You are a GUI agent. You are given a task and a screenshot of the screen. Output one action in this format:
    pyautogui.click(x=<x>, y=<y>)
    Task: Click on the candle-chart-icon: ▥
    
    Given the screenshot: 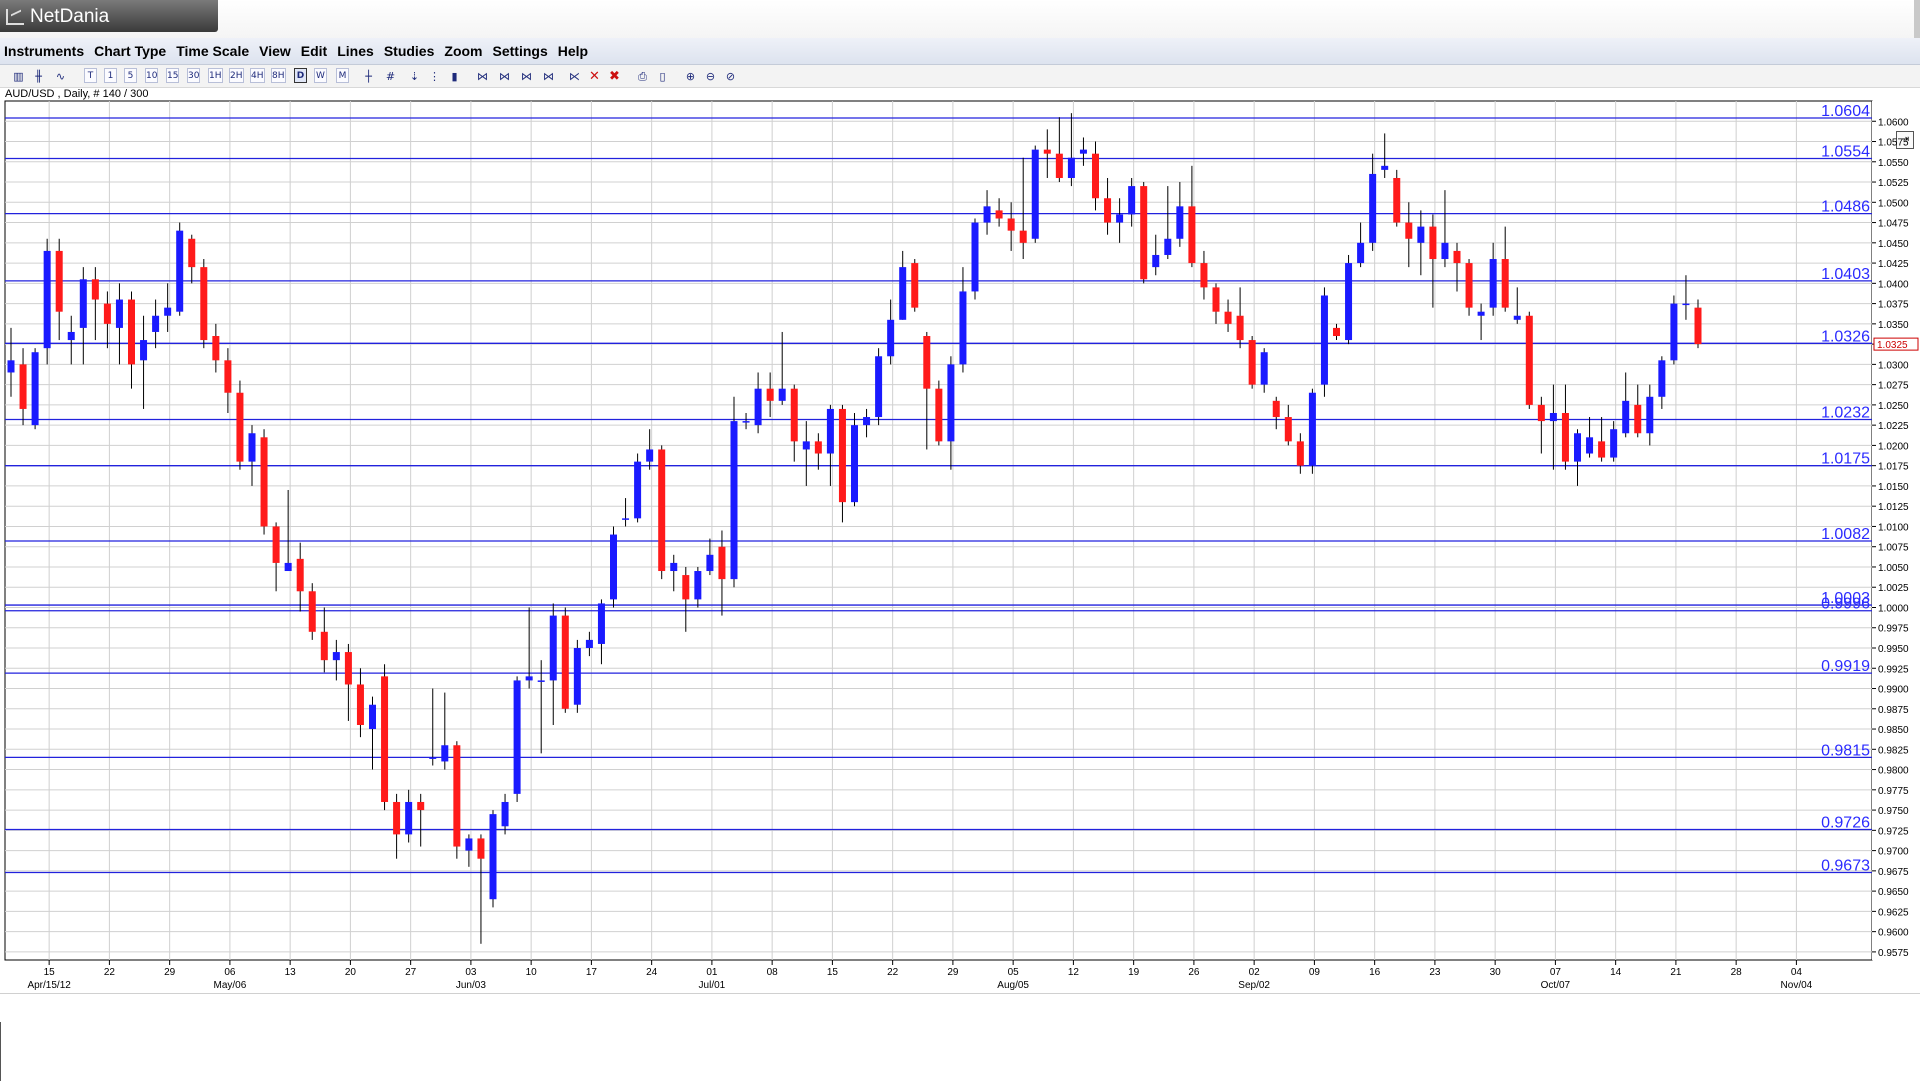 What is the action you would take?
    pyautogui.click(x=18, y=76)
    